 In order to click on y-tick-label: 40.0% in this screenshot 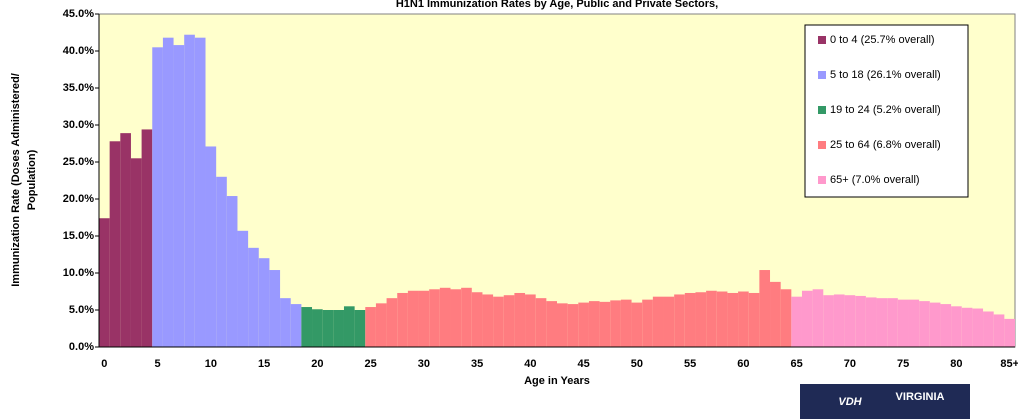, I will do `click(78, 51)`.